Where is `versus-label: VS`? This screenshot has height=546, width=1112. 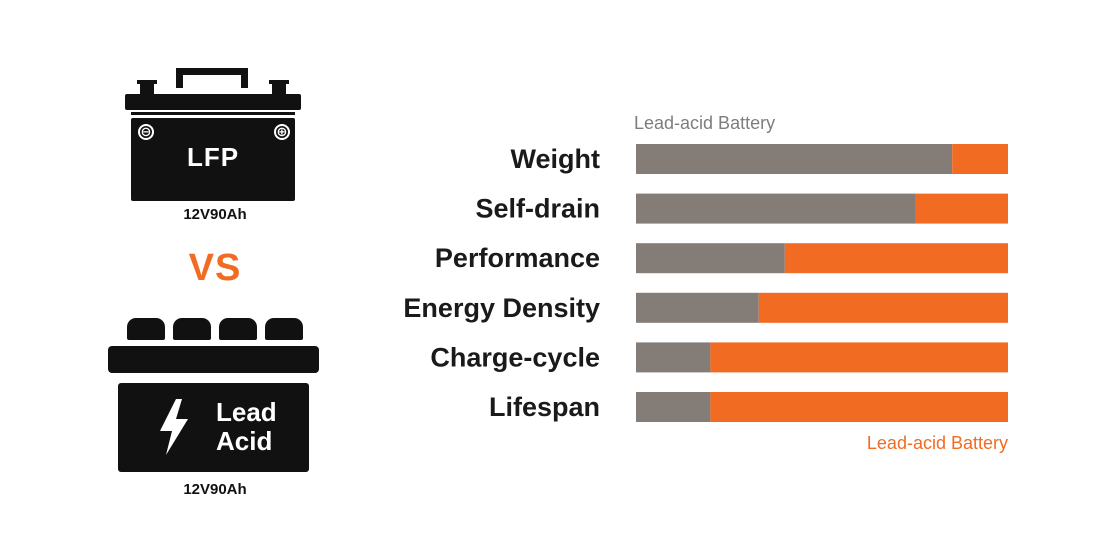
versus-label: VS is located at coordinates (215, 268).